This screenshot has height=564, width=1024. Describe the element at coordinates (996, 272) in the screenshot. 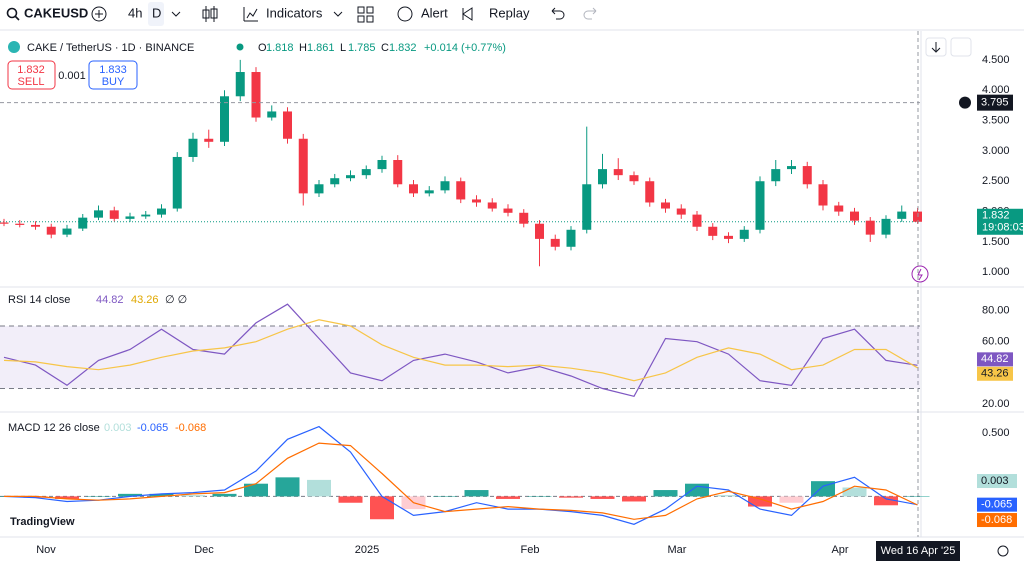

I see `y-tick-label: 1.000` at that location.